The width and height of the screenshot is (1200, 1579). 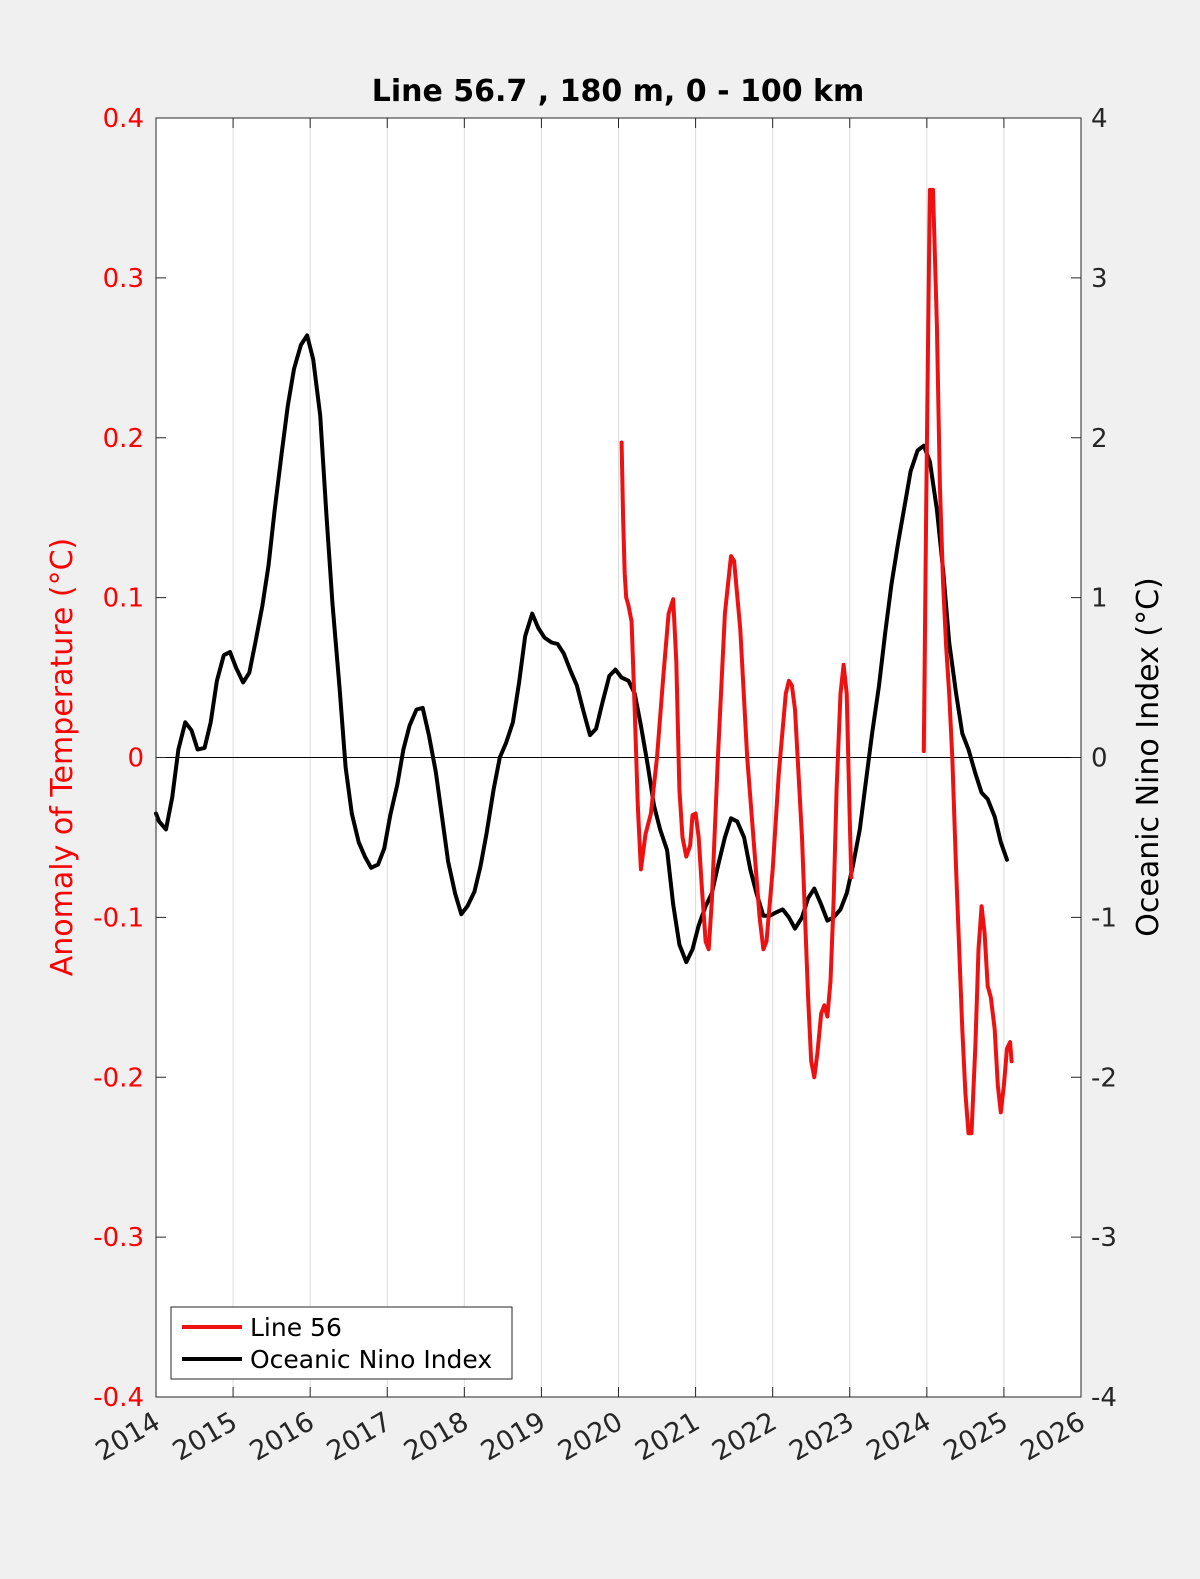 What do you see at coordinates (118, 918) in the screenshot?
I see `y-tick-label-left: -0.1` at bounding box center [118, 918].